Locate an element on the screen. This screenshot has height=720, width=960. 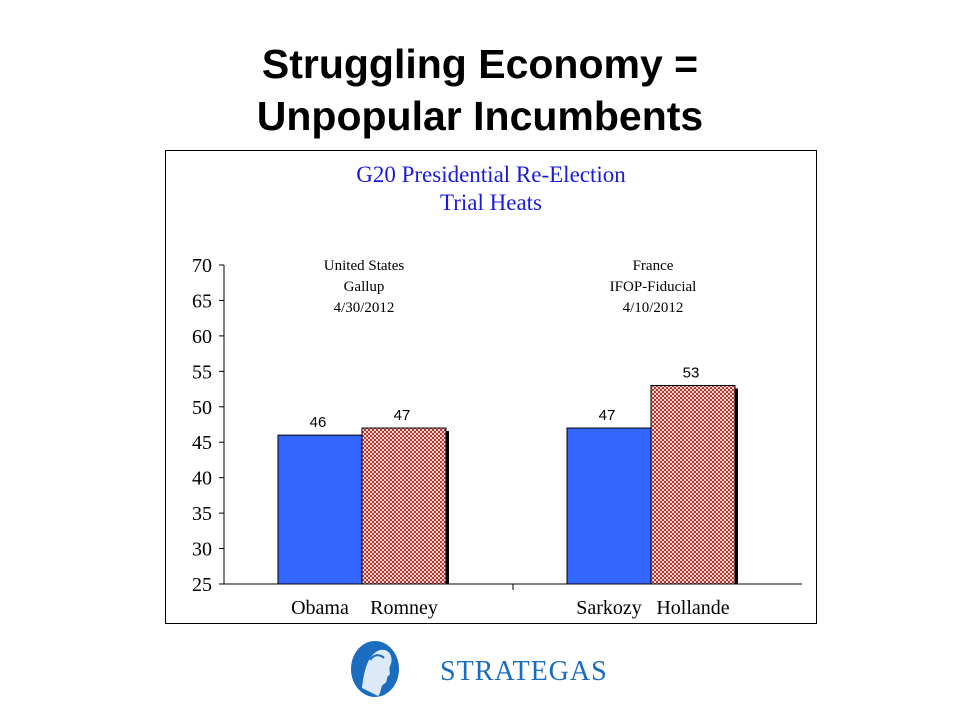
bar-value-label: 46 is located at coordinates (318, 422).